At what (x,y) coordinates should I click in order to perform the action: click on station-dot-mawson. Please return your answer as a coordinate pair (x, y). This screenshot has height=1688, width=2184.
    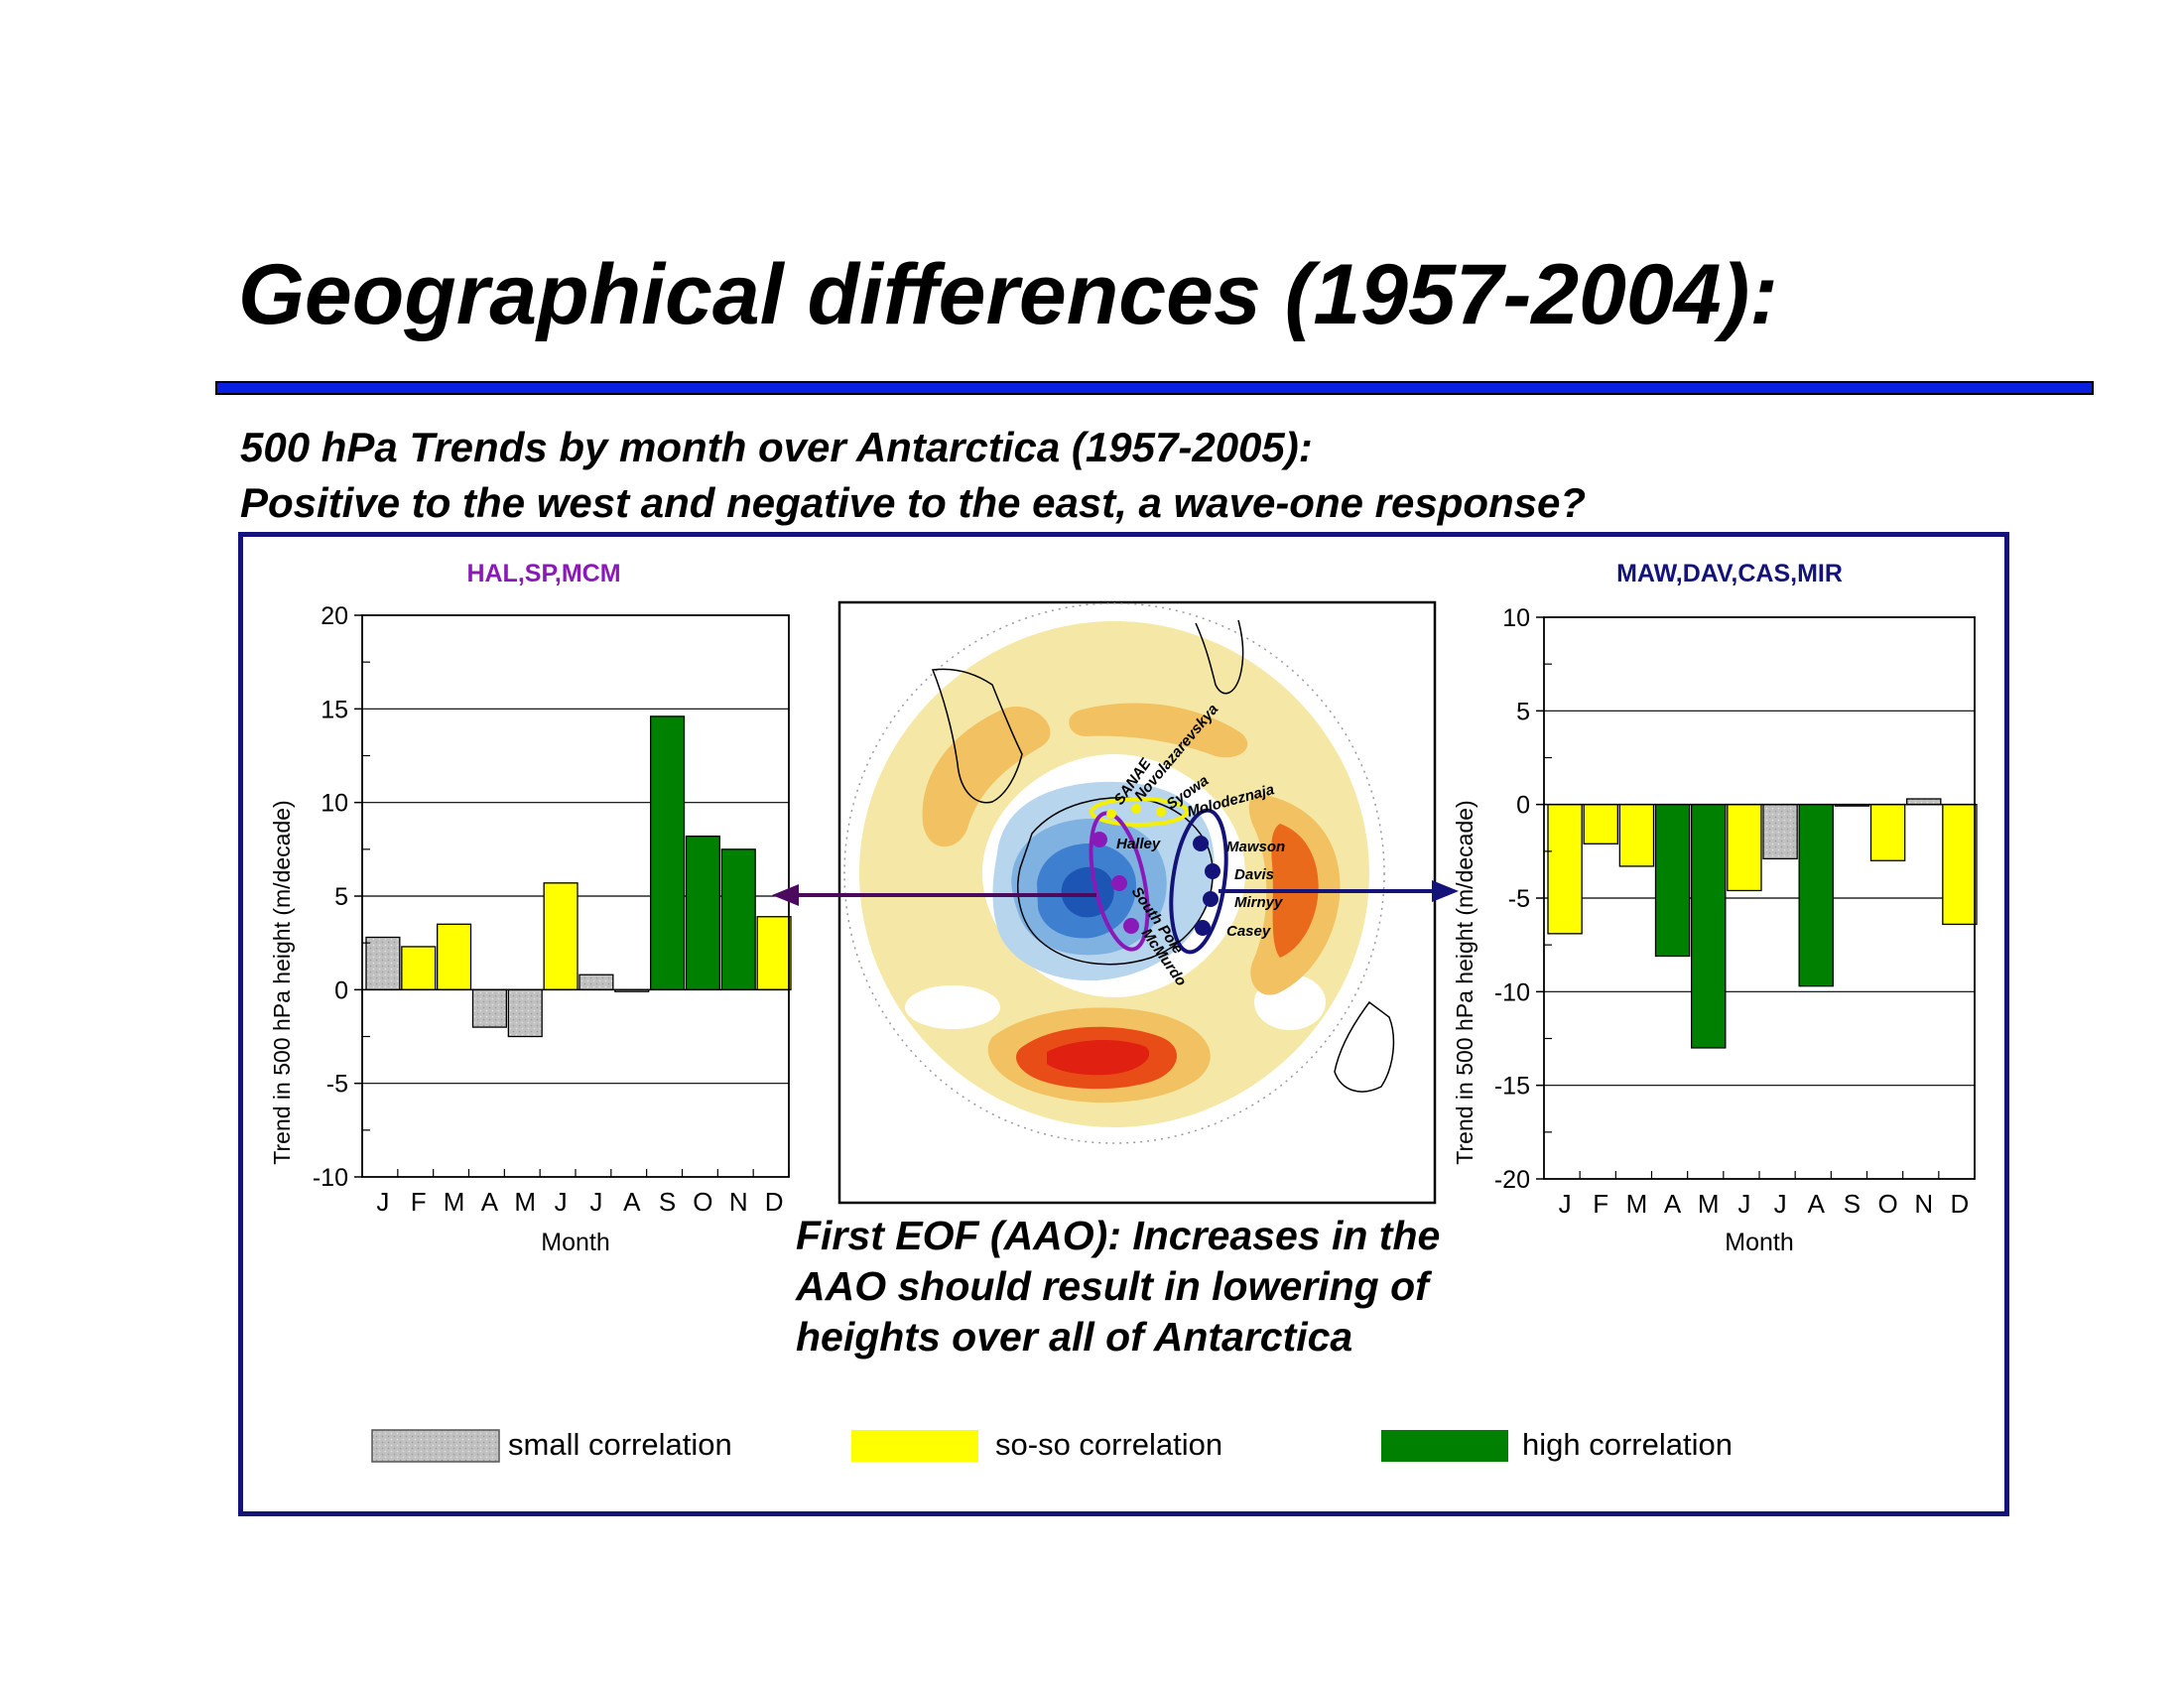
    Looking at the image, I should click on (1201, 843).